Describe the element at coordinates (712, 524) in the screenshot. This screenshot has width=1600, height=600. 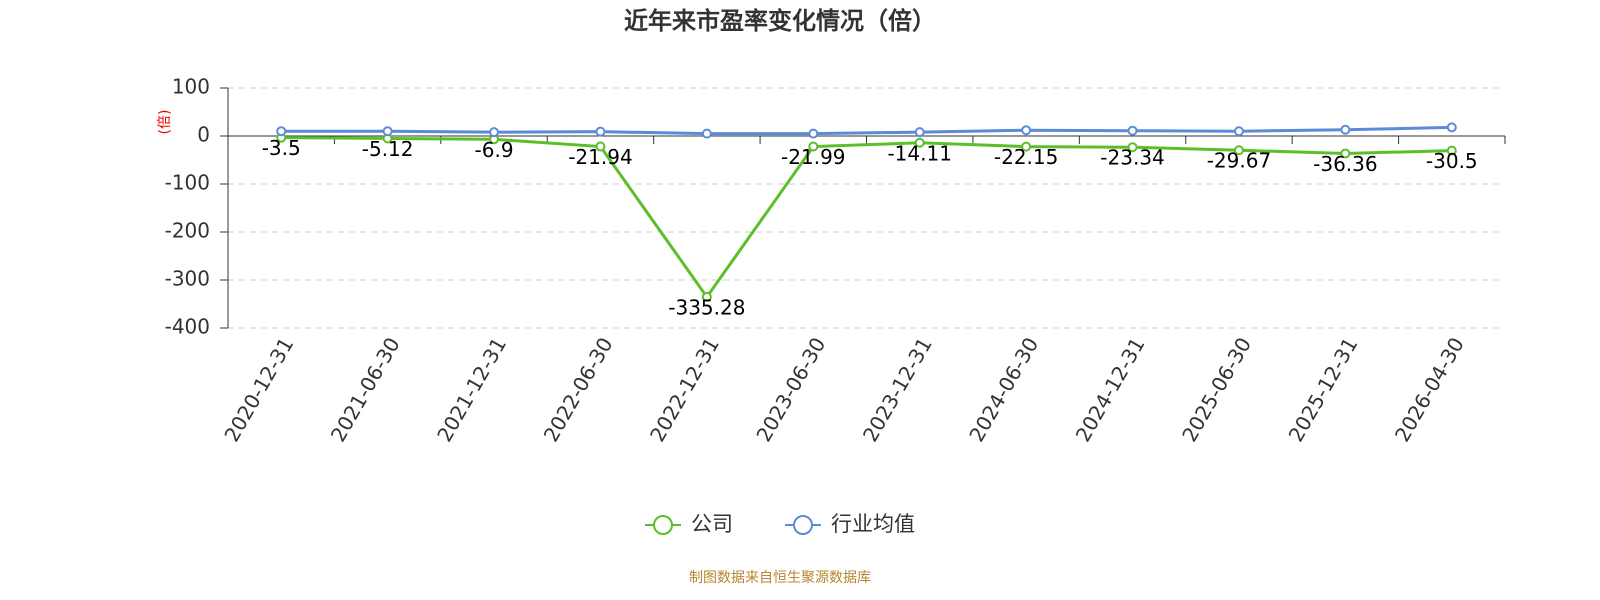
I see `legend-label: 公司` at that location.